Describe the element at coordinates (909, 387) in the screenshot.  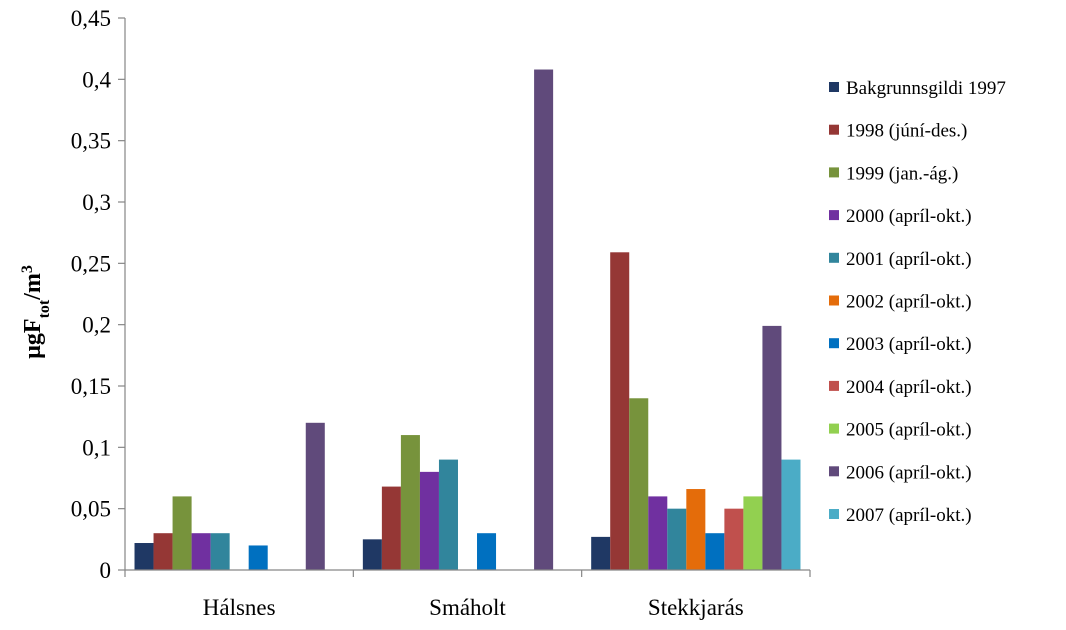
I see `legend-entry: 2004 (apríl-okt.)` at that location.